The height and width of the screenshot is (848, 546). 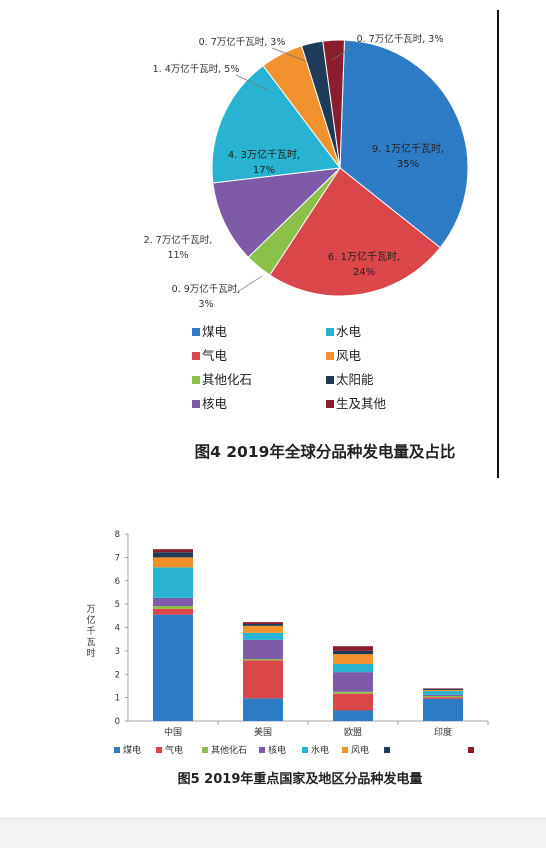 What do you see at coordinates (387, 750) in the screenshot?
I see `bar-legend-swatch-solar` at bounding box center [387, 750].